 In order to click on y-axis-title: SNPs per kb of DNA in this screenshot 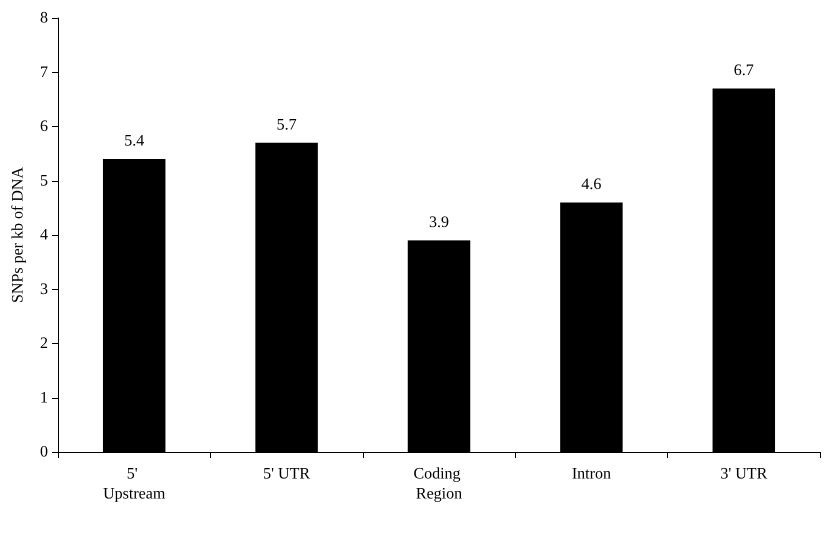, I will do `click(18, 234)`.